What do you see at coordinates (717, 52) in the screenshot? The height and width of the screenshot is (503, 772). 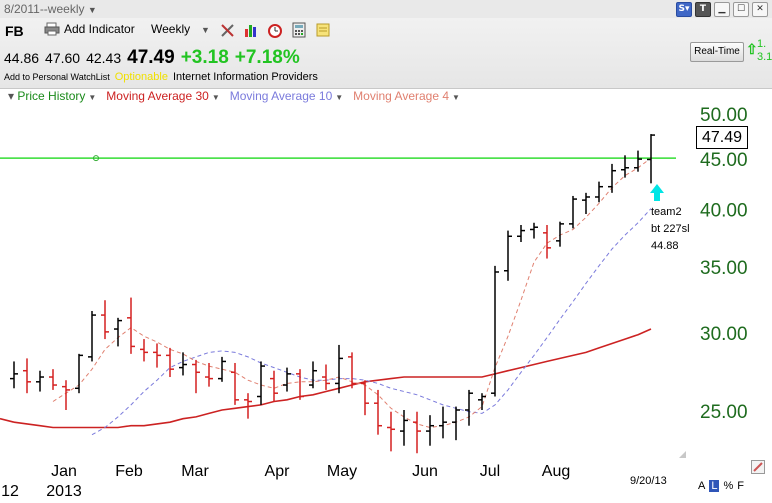 I see `realtime-button: Real-Time` at bounding box center [717, 52].